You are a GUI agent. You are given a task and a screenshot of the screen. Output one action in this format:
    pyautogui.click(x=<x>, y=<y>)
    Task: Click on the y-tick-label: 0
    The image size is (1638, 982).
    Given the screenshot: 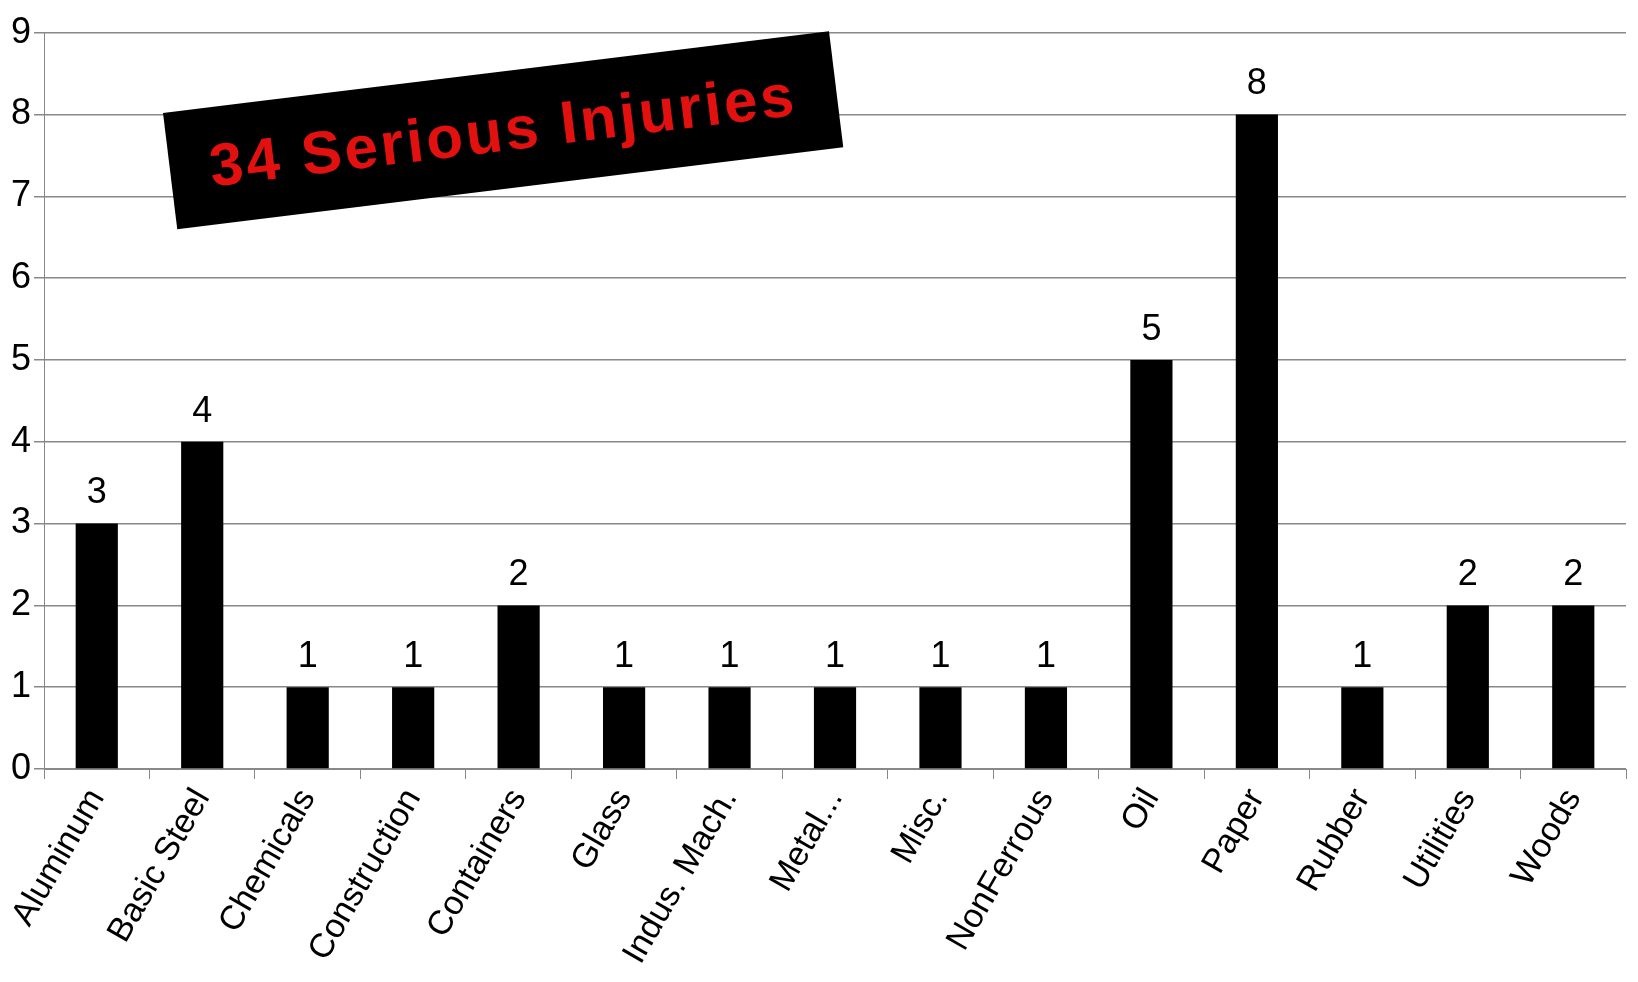 What is the action you would take?
    pyautogui.click(x=21, y=766)
    